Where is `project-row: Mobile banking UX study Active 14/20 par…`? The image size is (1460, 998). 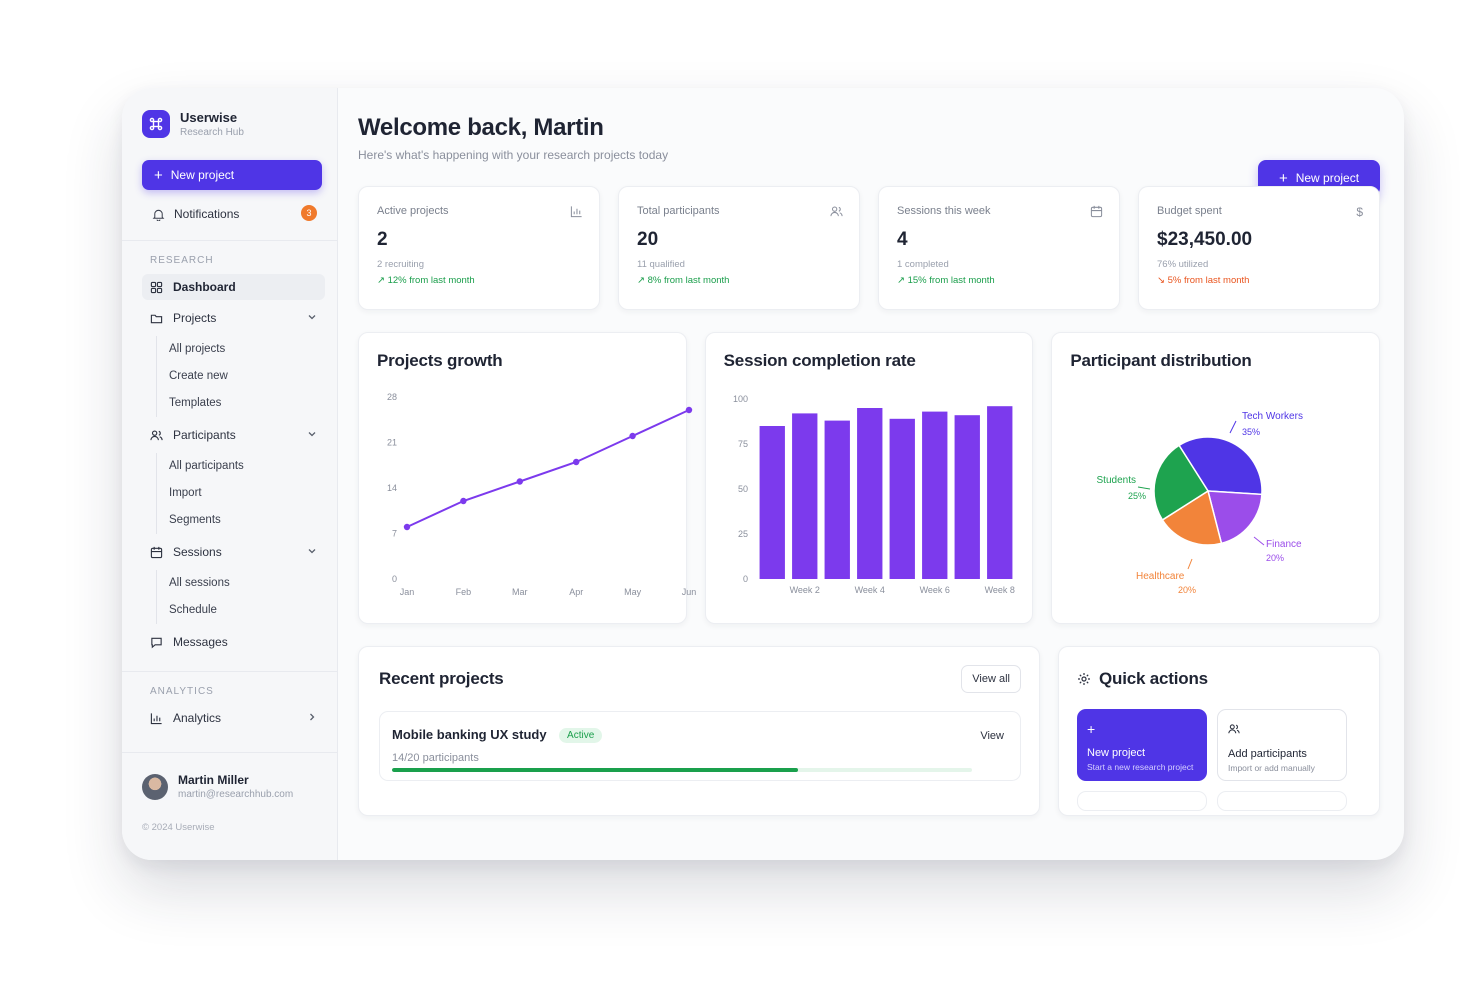 project-row: Mobile banking UX study Active 14/20 par… is located at coordinates (700, 746).